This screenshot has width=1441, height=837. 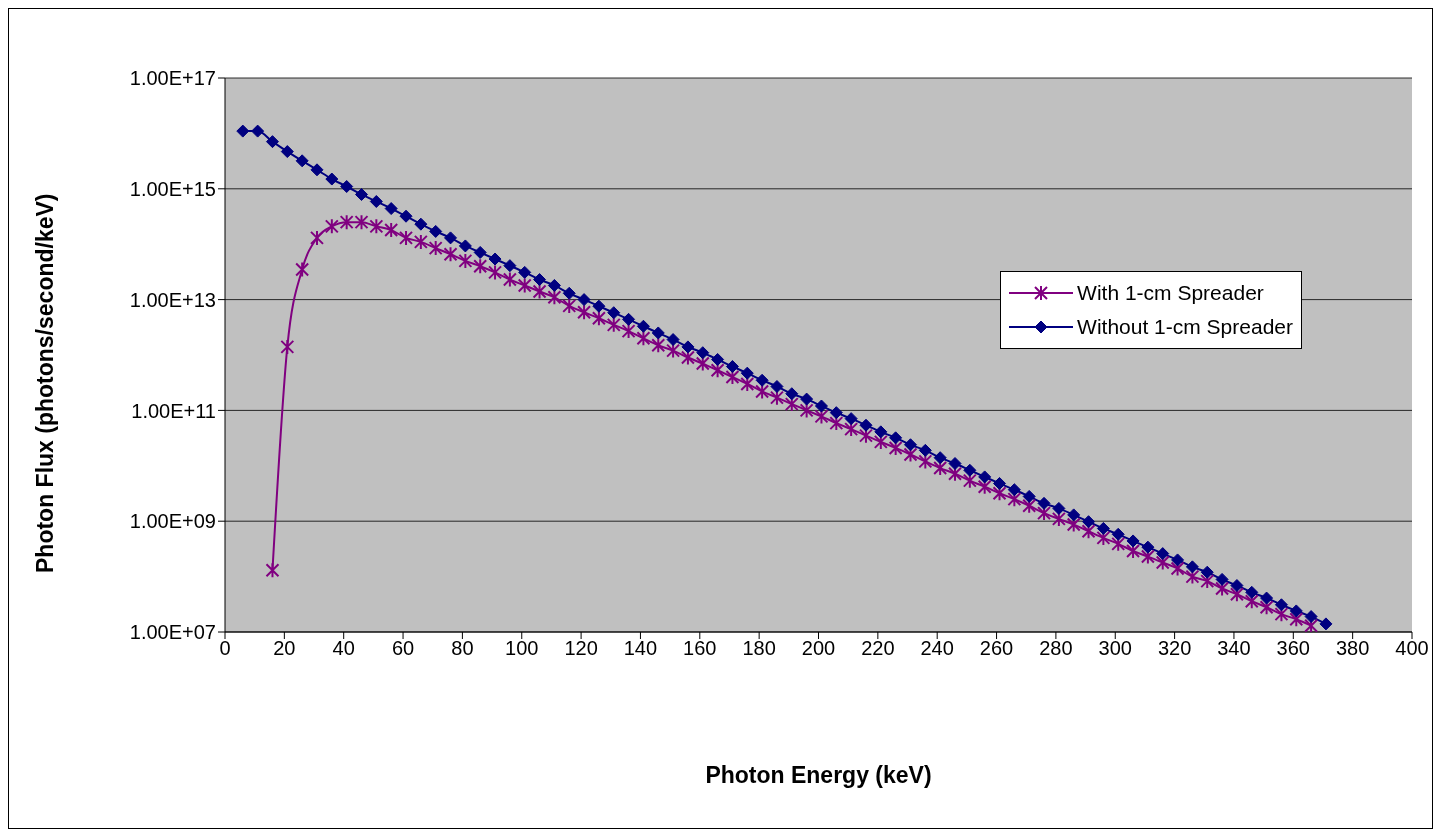 What do you see at coordinates (1115, 648) in the screenshot?
I see `x-tick-label: 300` at bounding box center [1115, 648].